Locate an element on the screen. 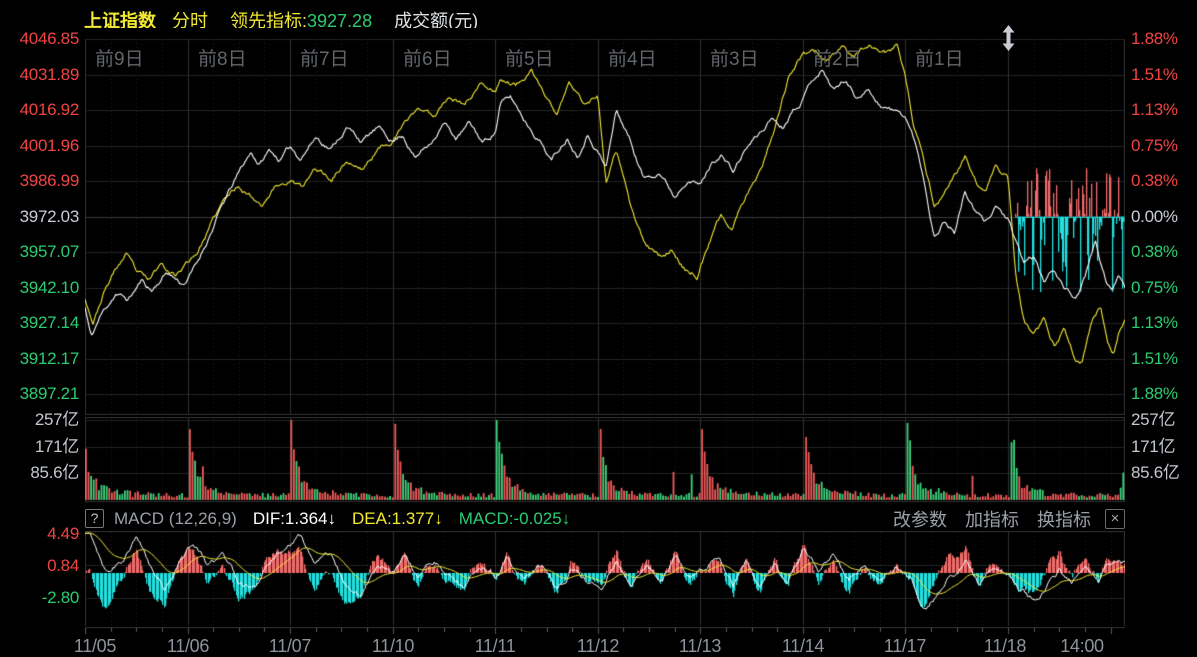  x-axis-date-label: 11/10 is located at coordinates (393, 646).